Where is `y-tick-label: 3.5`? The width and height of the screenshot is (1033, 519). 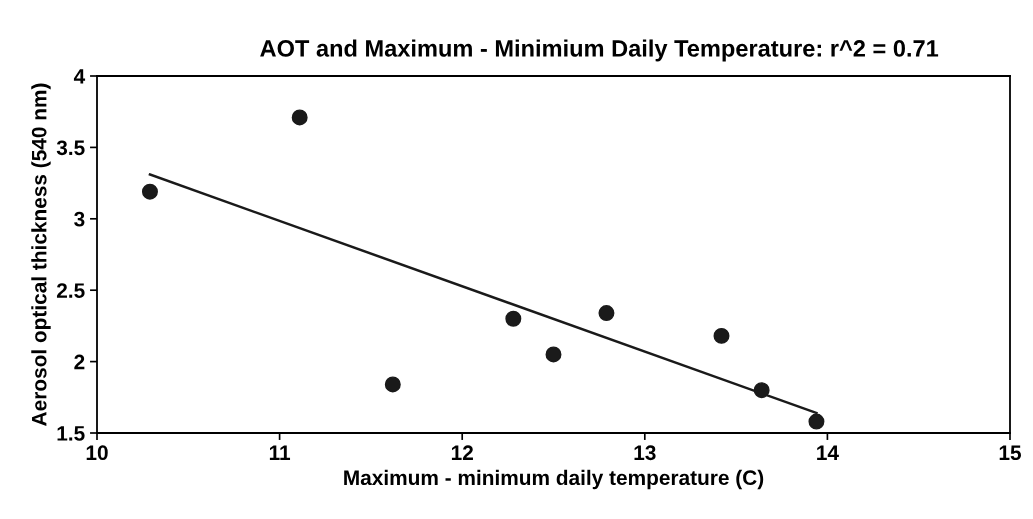
y-tick-label: 3.5 is located at coordinates (70, 148).